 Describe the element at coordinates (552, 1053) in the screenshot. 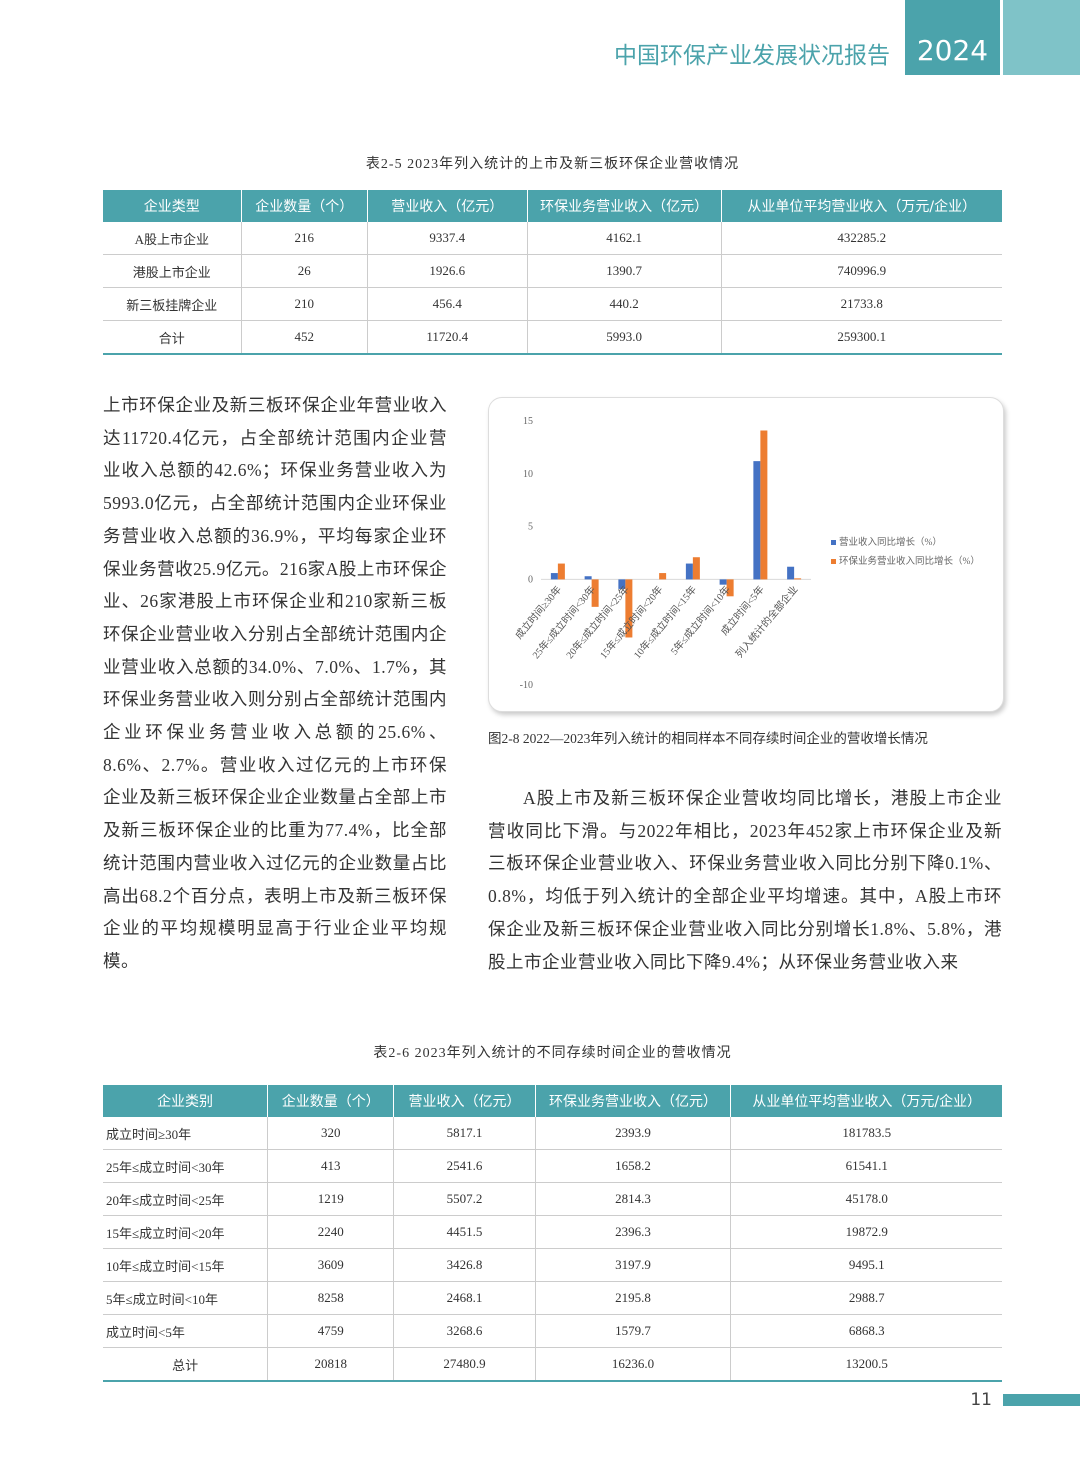

I see `table-caption: 表2-6 2023年列入统计的不同存续时间企业的营收情况` at that location.